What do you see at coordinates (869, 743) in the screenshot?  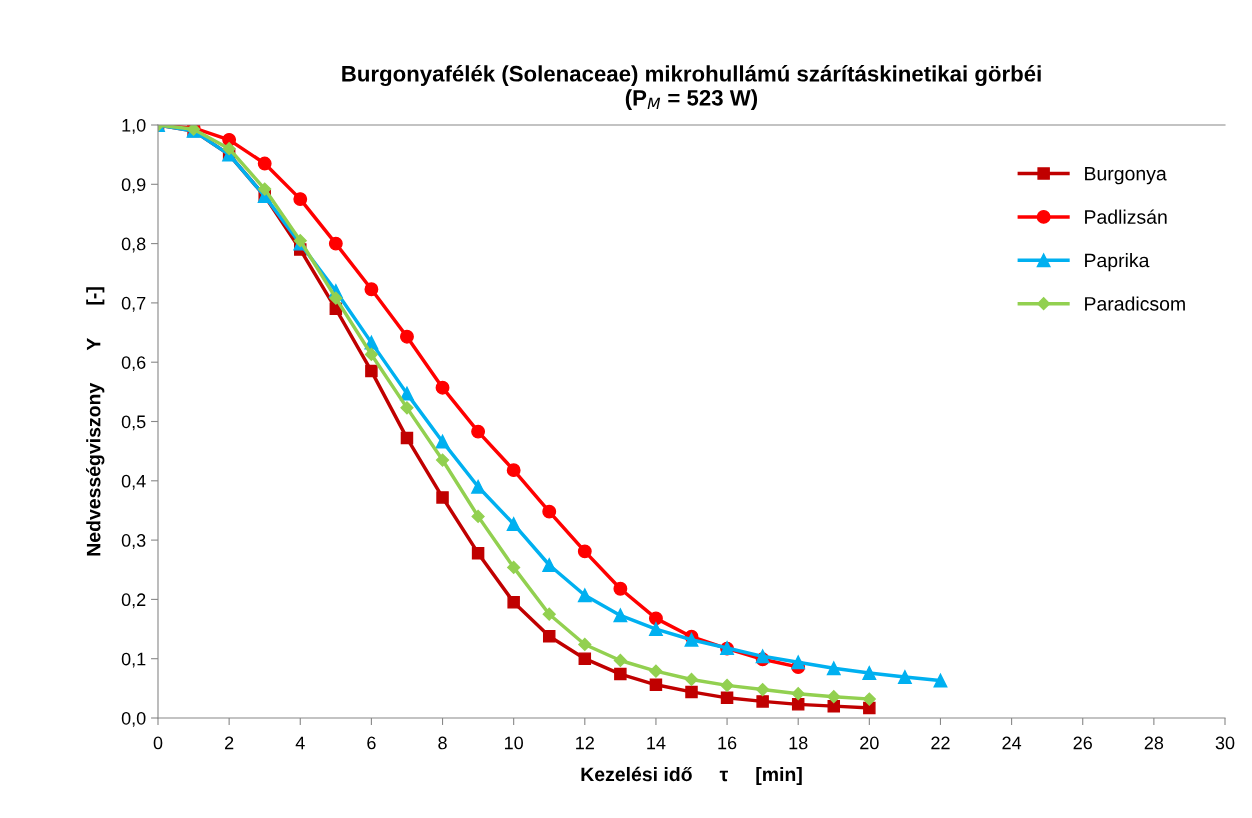 I see `x-tick-label: 20` at bounding box center [869, 743].